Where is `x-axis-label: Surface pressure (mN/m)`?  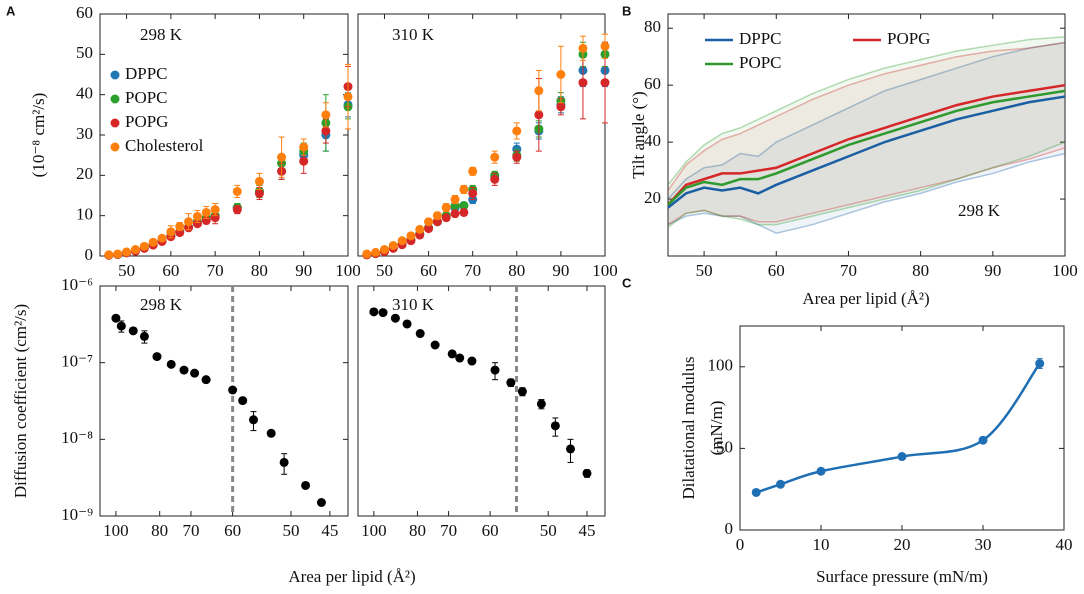
x-axis-label: Surface pressure (mN/m) is located at coordinates (902, 576).